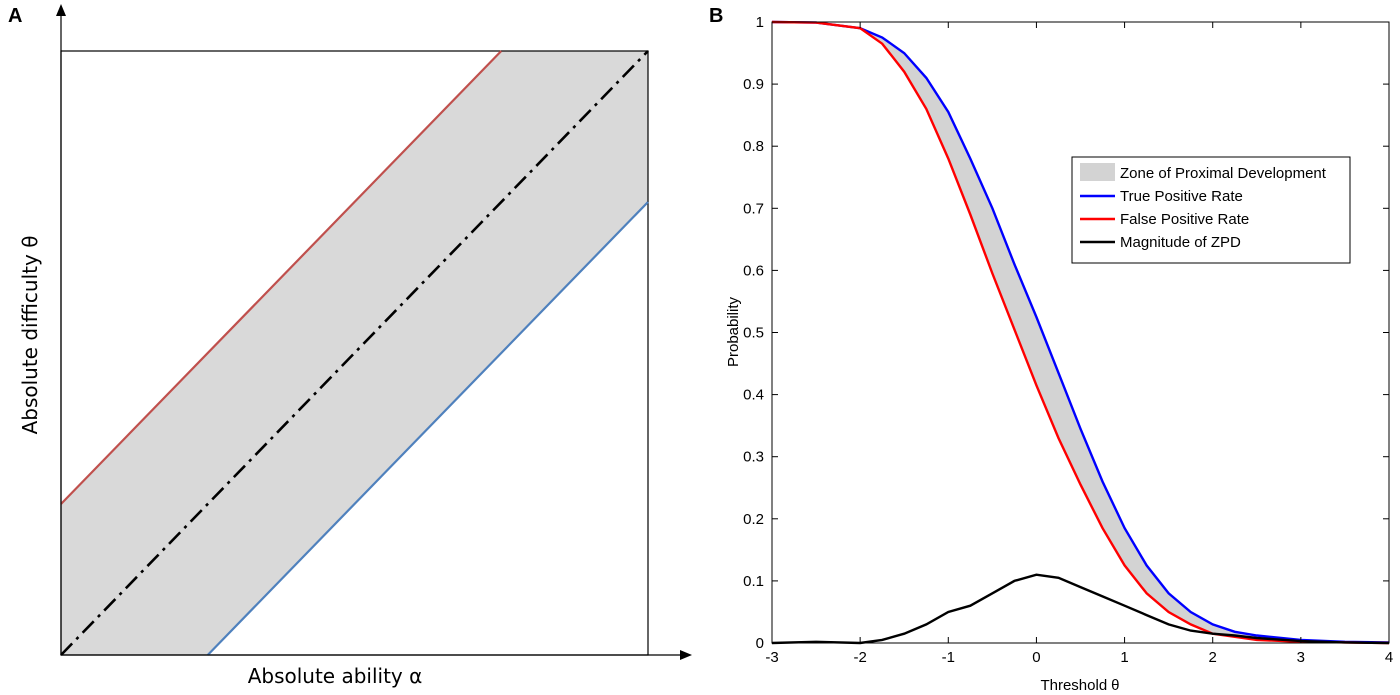 The width and height of the screenshot is (1400, 695). I want to click on x-tick-label: -2, so click(859, 657).